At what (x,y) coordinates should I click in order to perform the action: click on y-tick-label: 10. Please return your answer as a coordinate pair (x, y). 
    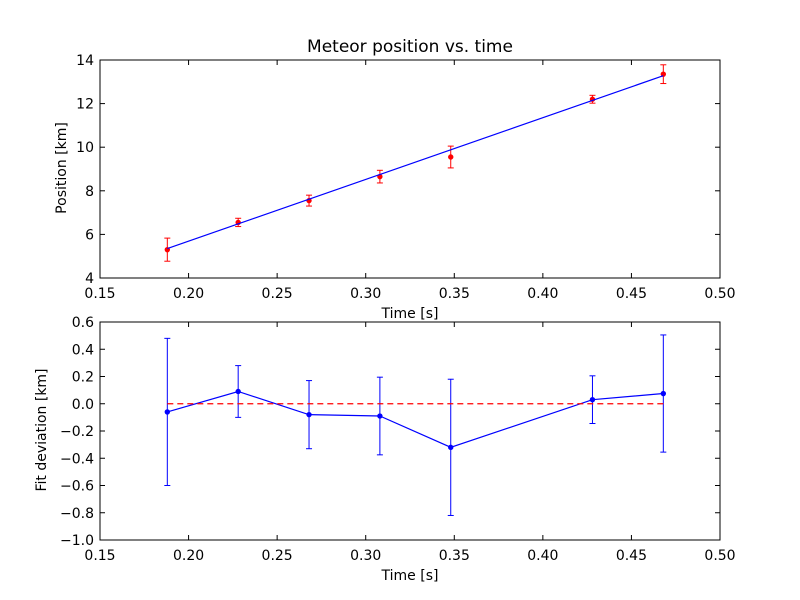
    Looking at the image, I should click on (85, 148).